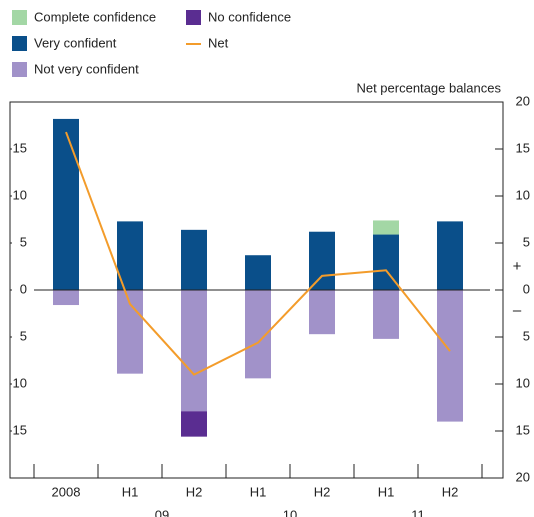  Describe the element at coordinates (428, 87) in the screenshot. I see `y-axis-label: Net percentage balances` at that location.